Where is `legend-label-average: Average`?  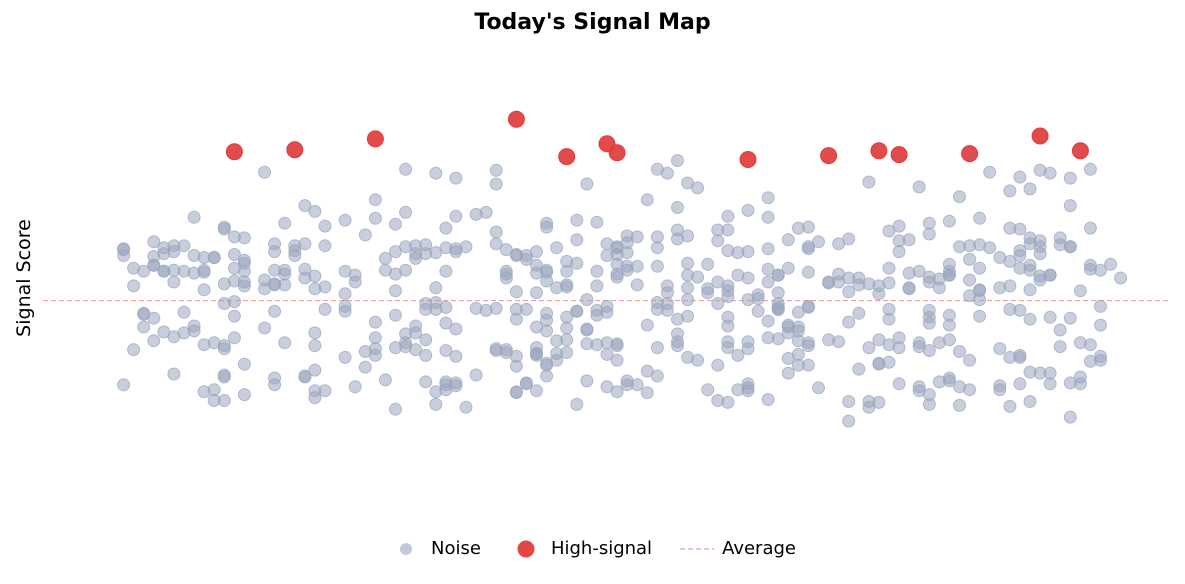 legend-label-average: Average is located at coordinates (759, 548).